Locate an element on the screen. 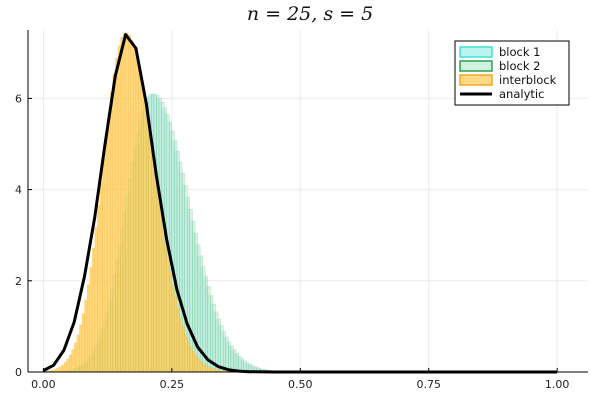 The image size is (600, 400). y-tick-label: 6 is located at coordinates (18, 98).